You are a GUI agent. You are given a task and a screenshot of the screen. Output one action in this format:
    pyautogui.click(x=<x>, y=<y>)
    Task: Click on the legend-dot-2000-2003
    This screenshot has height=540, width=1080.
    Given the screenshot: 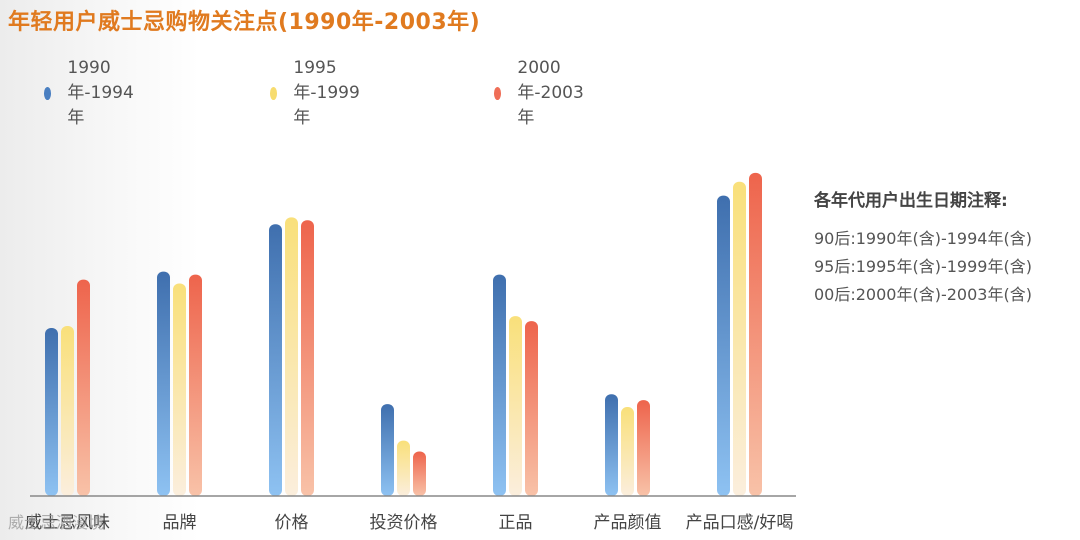 What is the action you would take?
    pyautogui.click(x=498, y=93)
    